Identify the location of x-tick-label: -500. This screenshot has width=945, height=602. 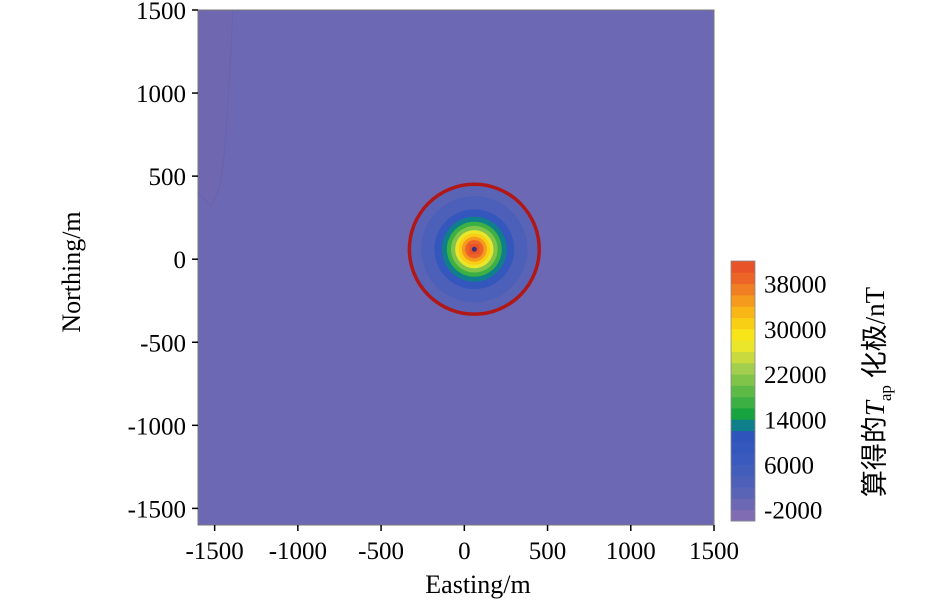
(381, 551).